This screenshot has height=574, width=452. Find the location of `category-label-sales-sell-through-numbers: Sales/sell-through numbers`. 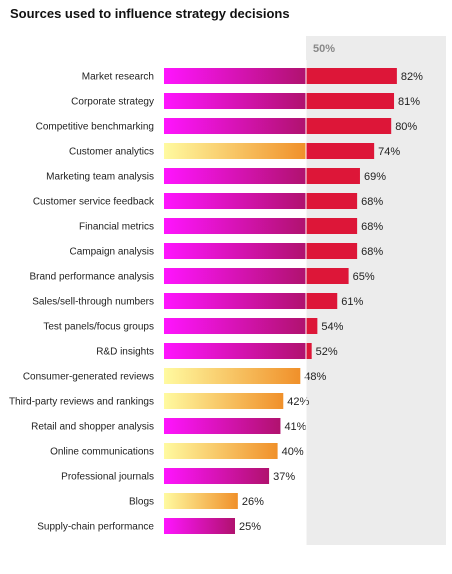

category-label-sales-sell-through-numbers: Sales/sell-through numbers is located at coordinates (93, 302).